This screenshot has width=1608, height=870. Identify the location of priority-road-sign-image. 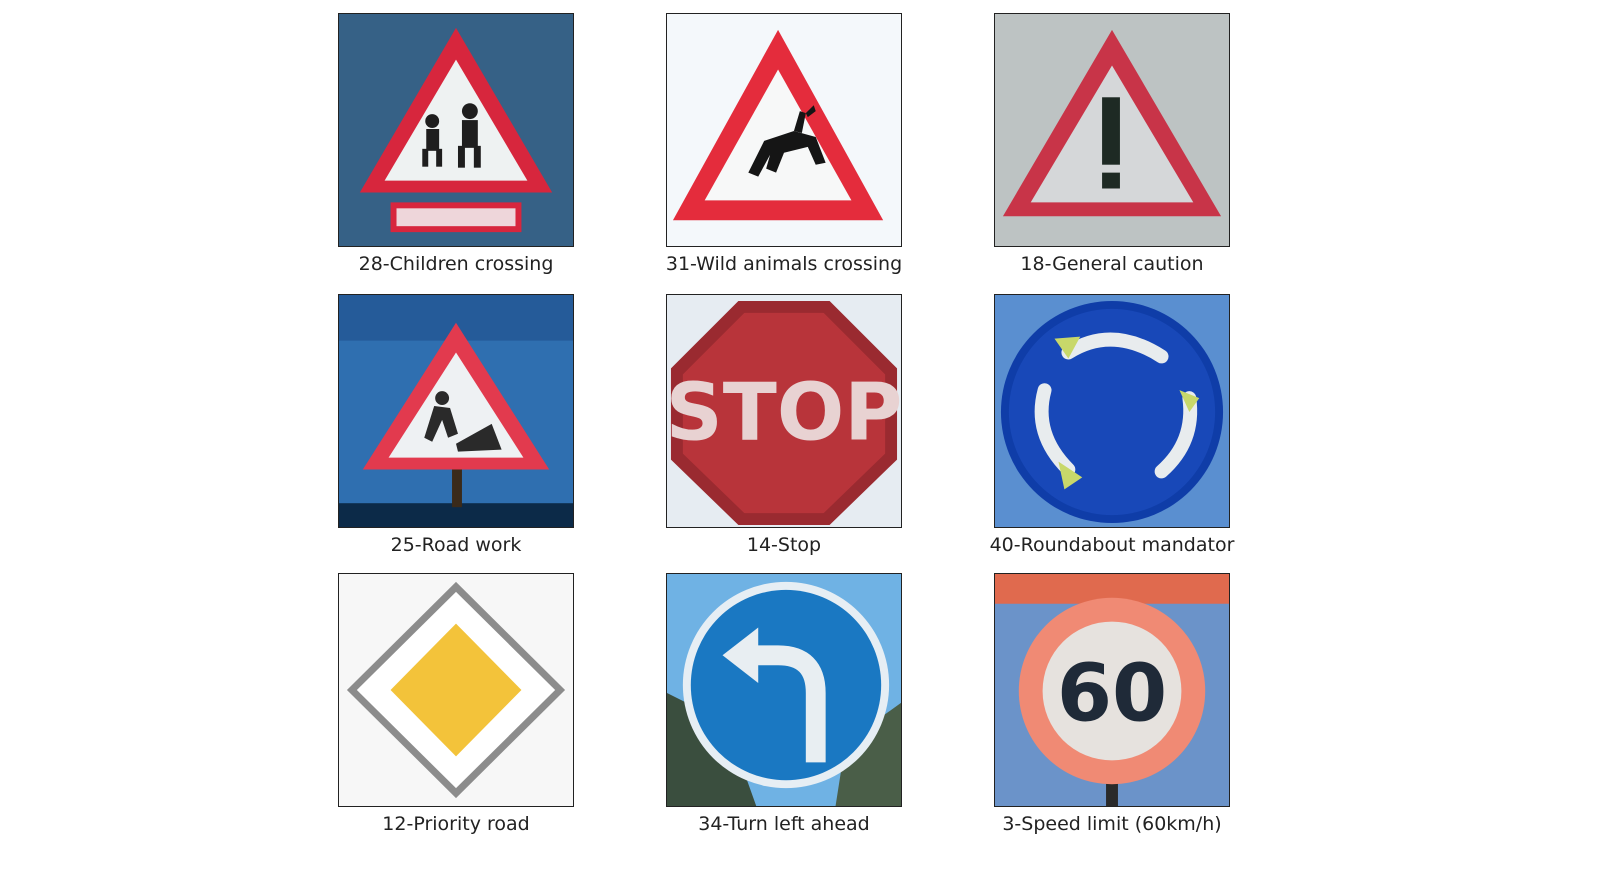
(456, 690).